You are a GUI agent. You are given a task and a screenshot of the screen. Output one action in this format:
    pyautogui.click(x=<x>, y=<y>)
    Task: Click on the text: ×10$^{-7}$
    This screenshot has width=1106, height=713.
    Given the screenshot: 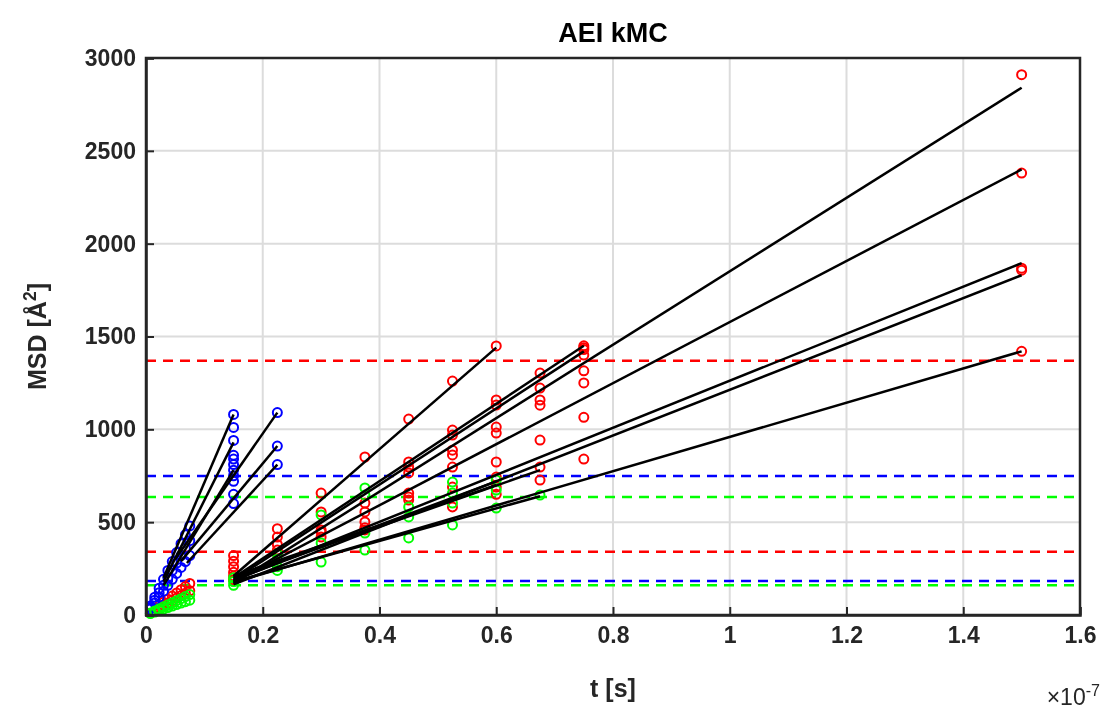 What is the action you would take?
    pyautogui.click(x=1073, y=695)
    